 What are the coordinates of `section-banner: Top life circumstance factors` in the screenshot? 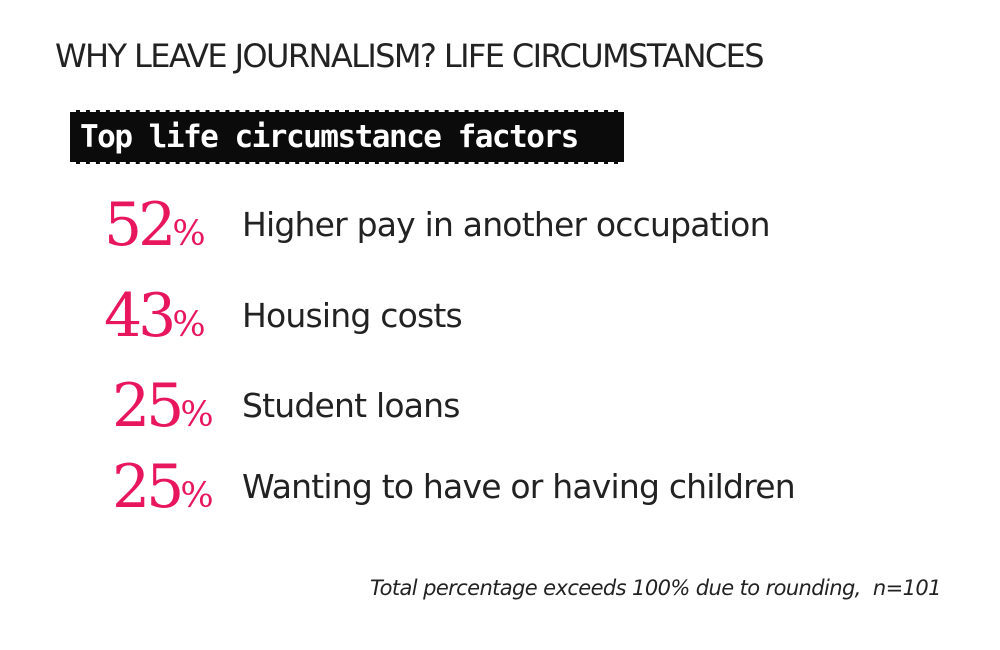 It's located at (347, 137).